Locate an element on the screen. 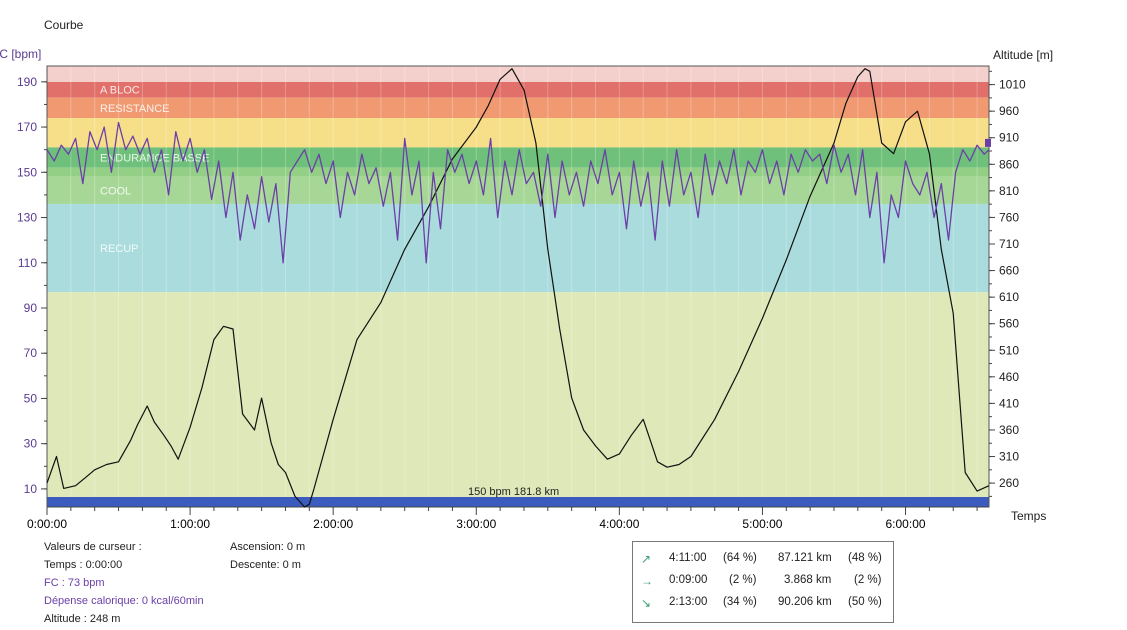 The image size is (1127, 630). x-axis-tick-label: 3:00:00 is located at coordinates (476, 524).